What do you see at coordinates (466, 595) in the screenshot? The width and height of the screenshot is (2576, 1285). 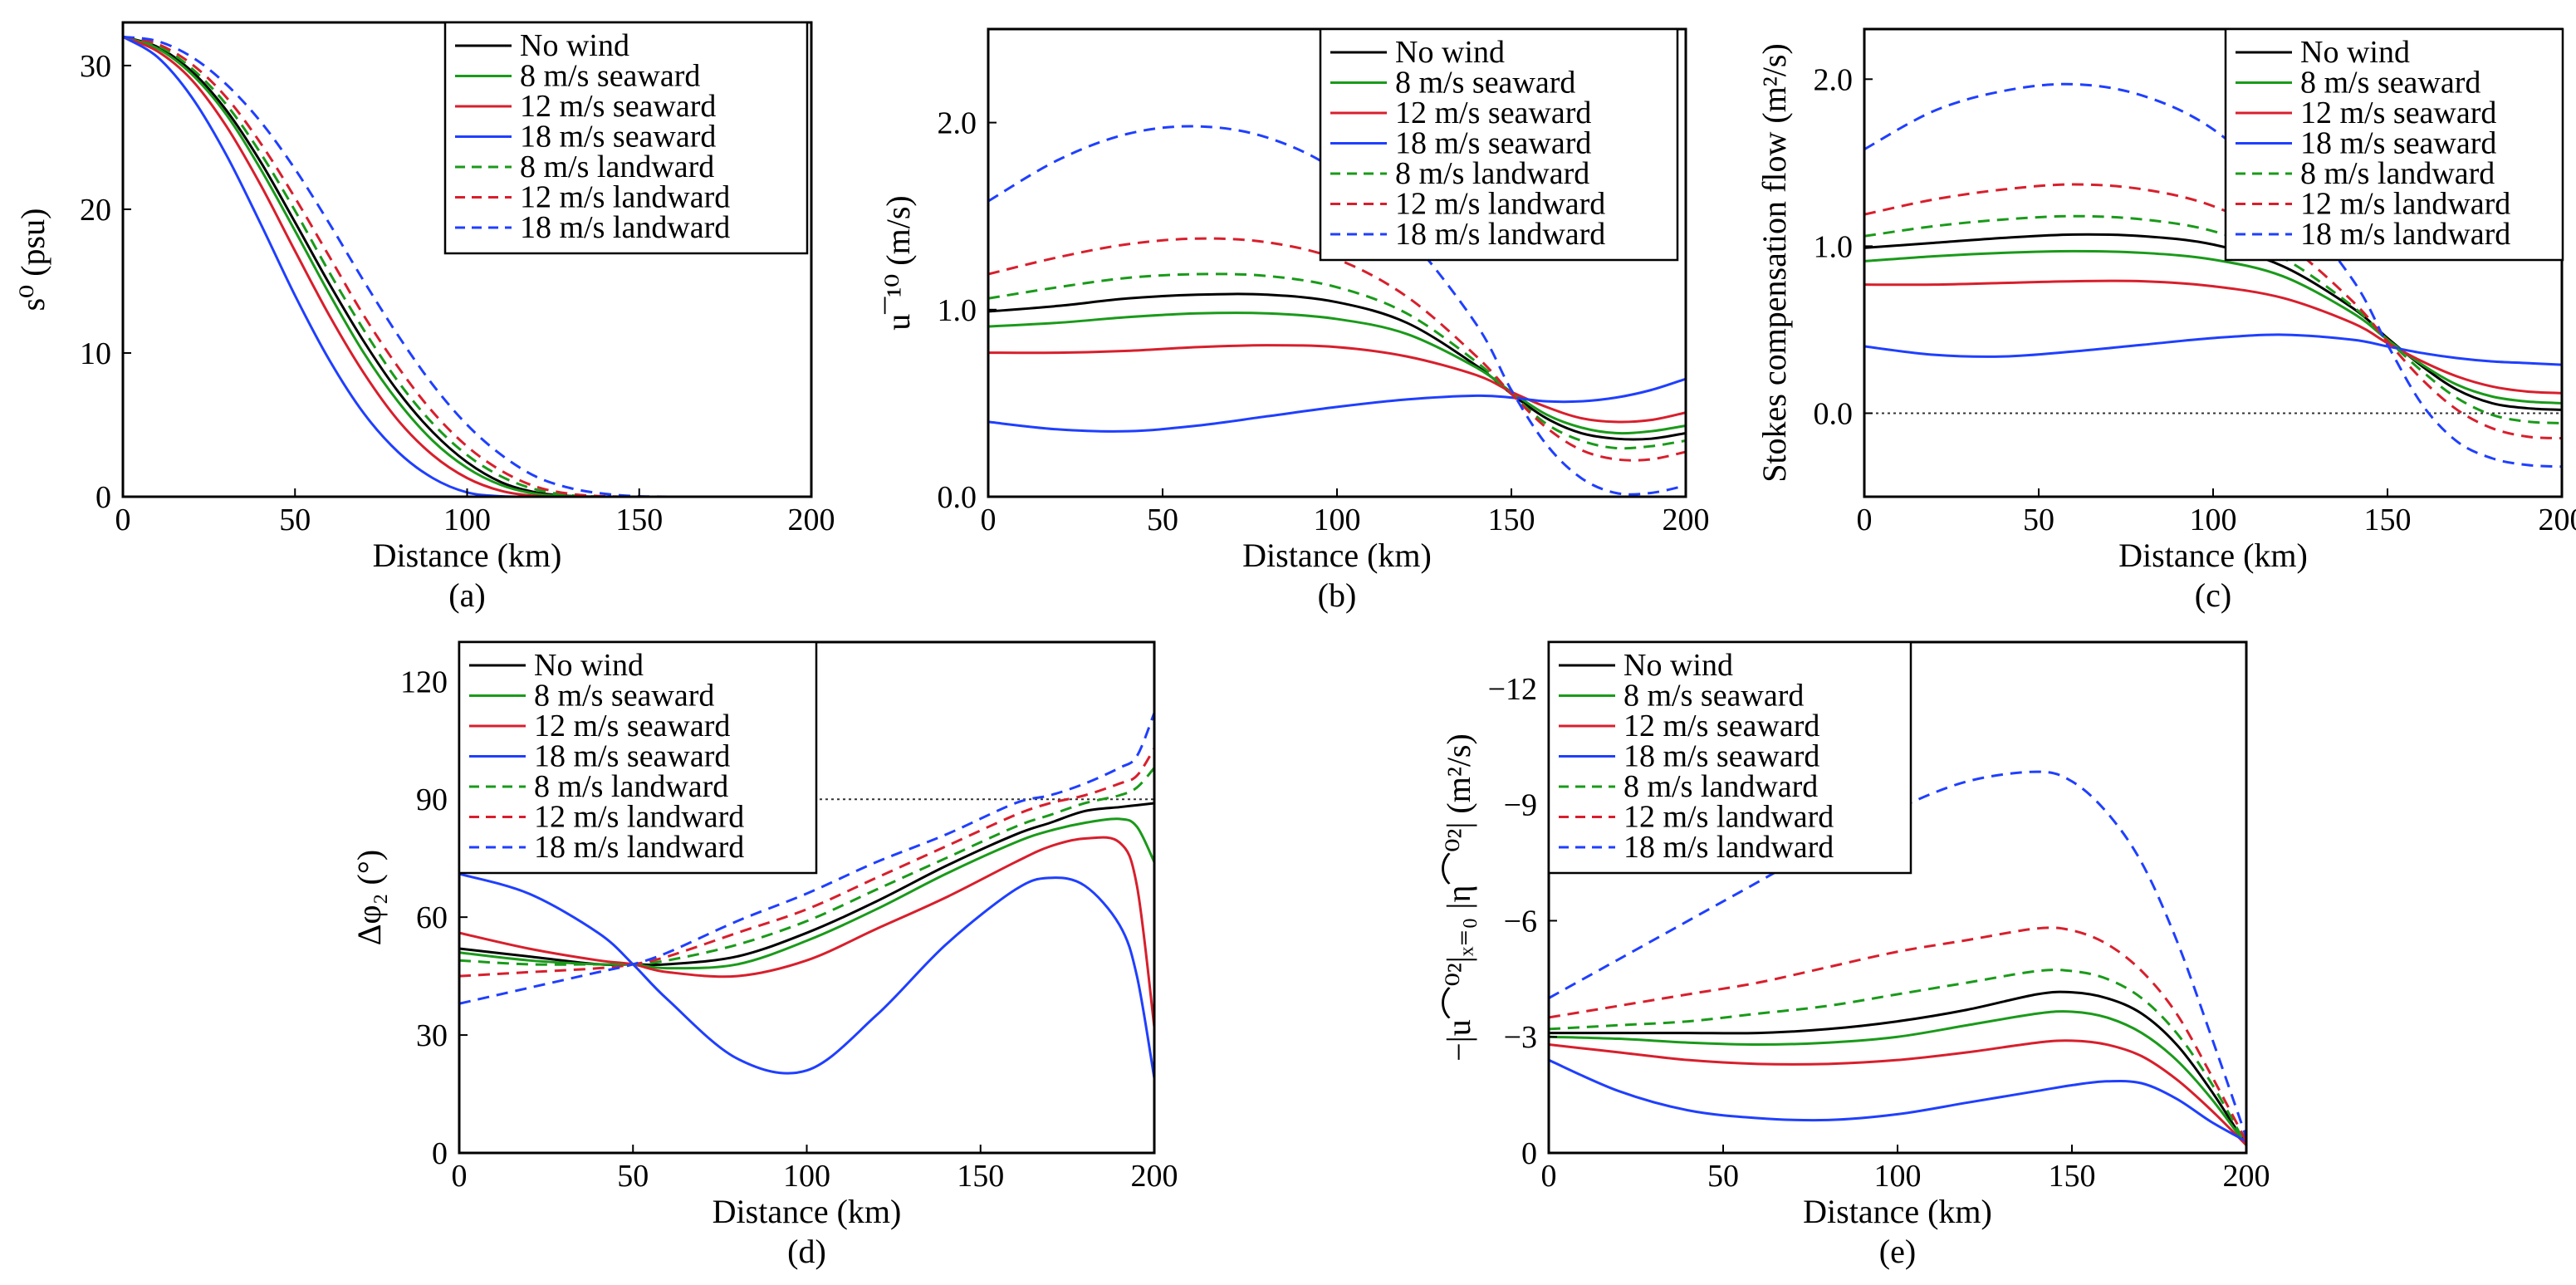 I see `panel-label: (a)` at bounding box center [466, 595].